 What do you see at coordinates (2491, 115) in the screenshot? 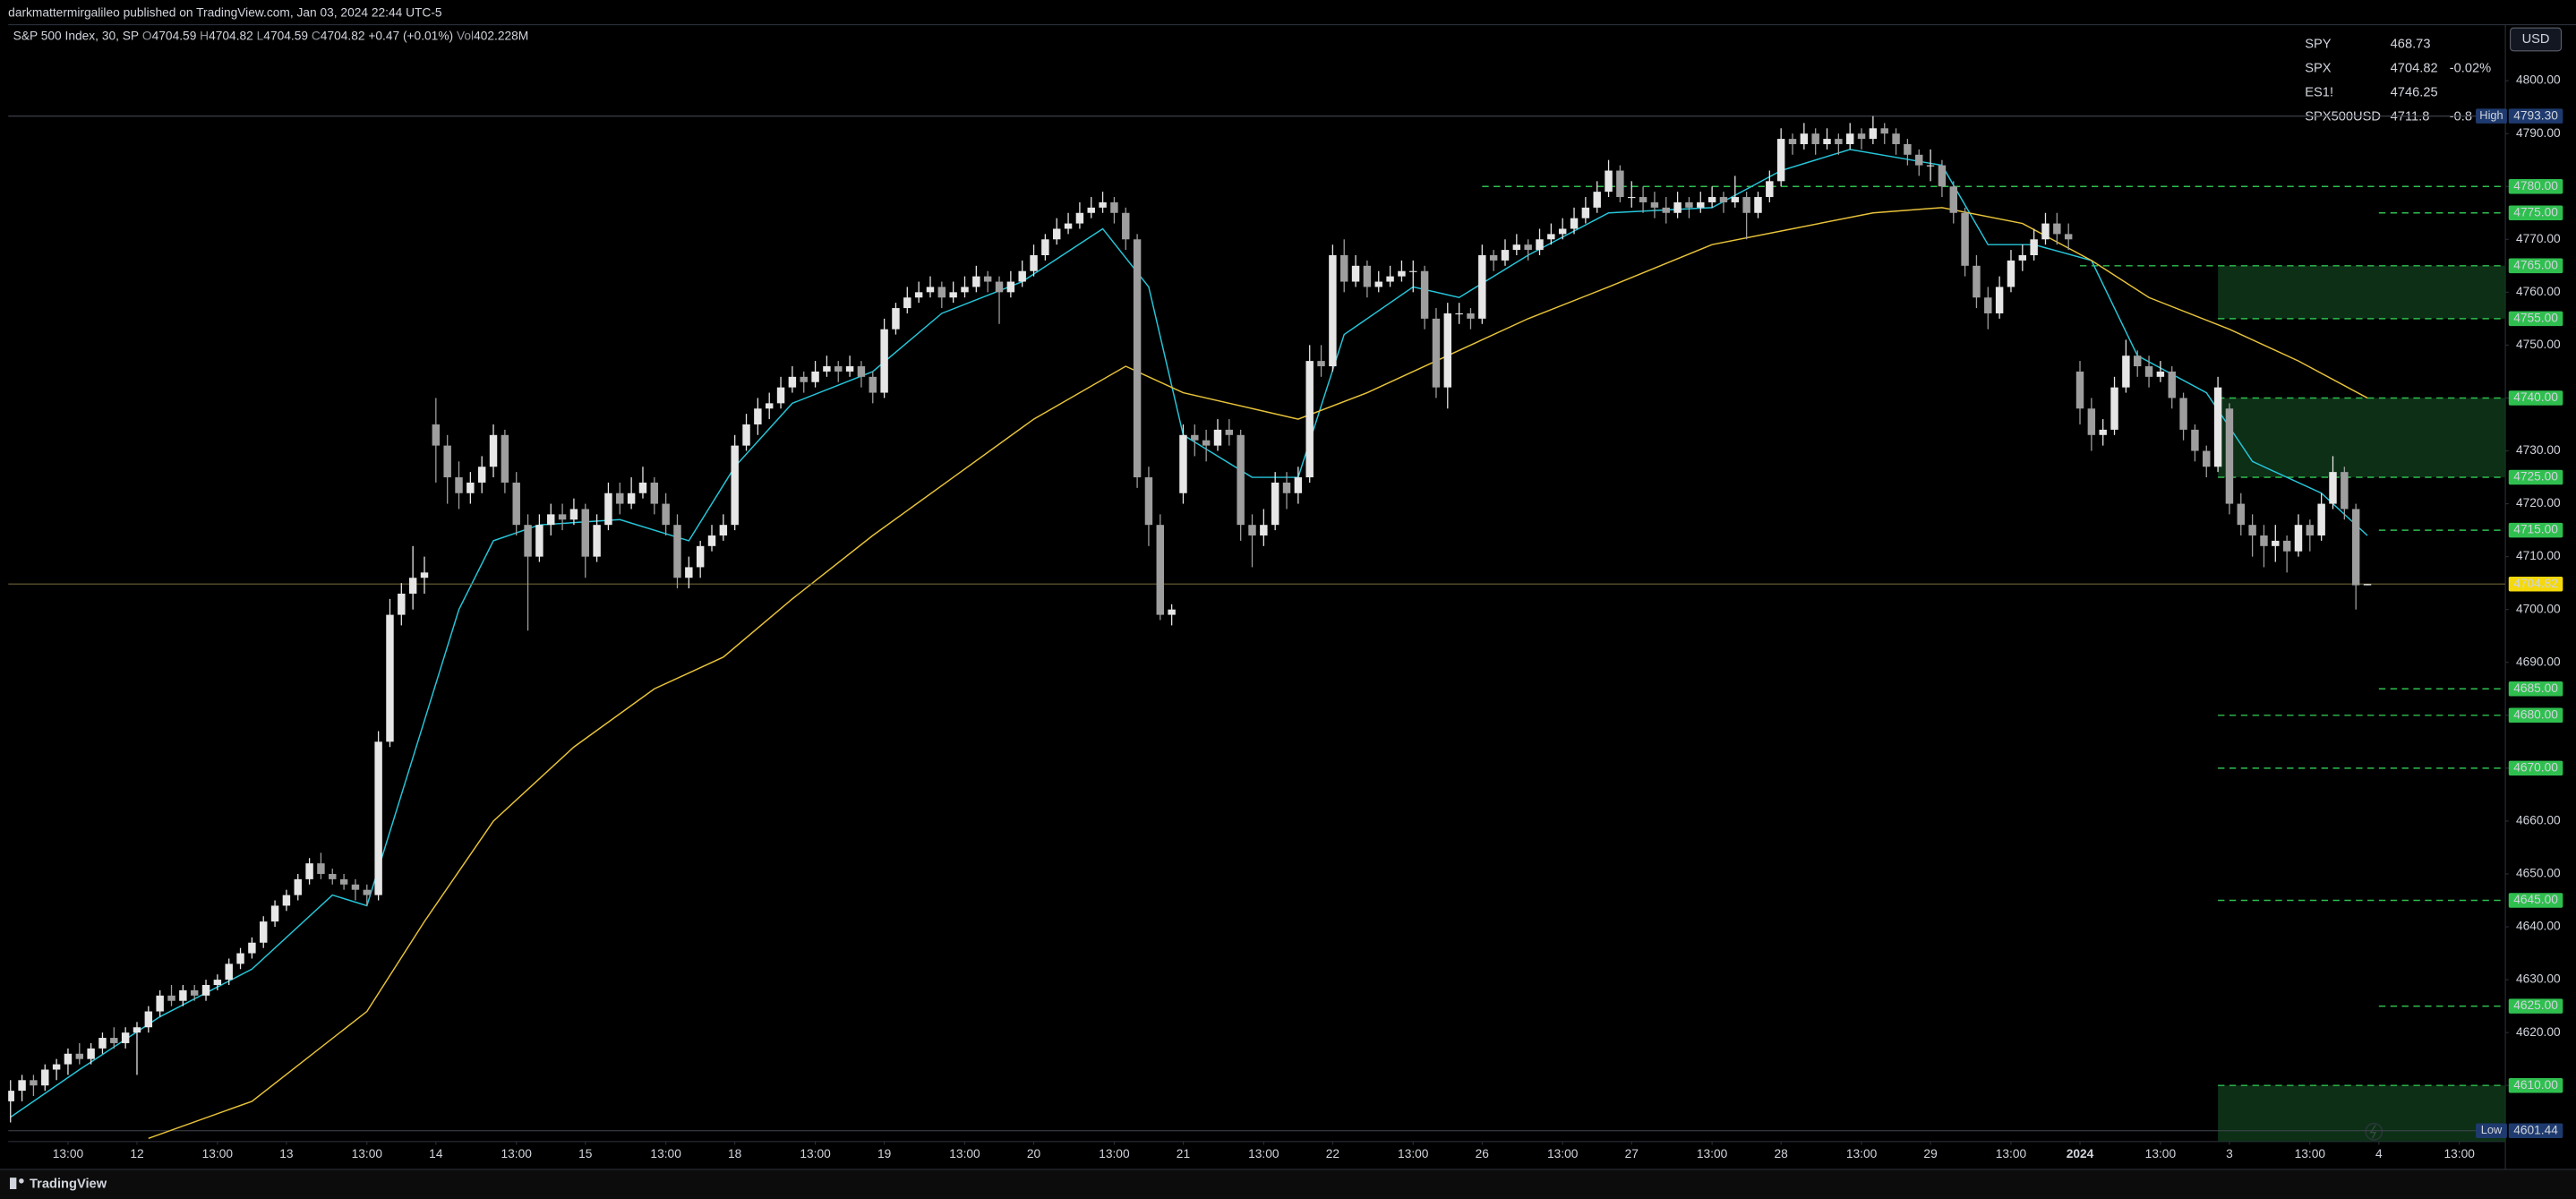
I see `high-tag: High` at bounding box center [2491, 115].